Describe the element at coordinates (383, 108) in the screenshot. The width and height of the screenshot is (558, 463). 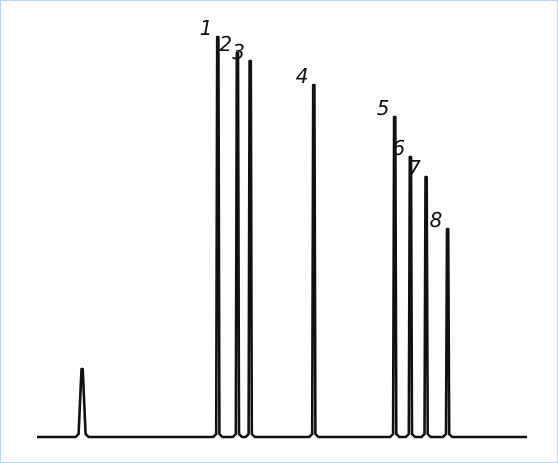
I see `peak-label-5: 5` at that location.